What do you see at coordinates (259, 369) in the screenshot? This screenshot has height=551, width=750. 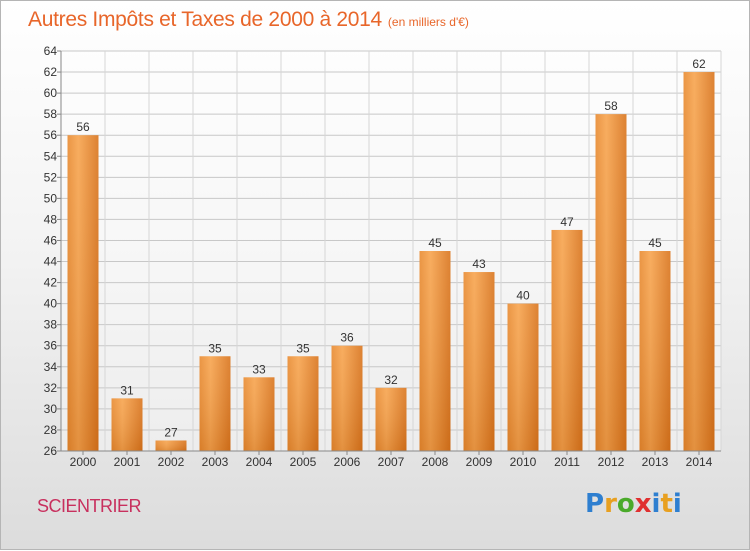 I see `data-label: 33` at bounding box center [259, 369].